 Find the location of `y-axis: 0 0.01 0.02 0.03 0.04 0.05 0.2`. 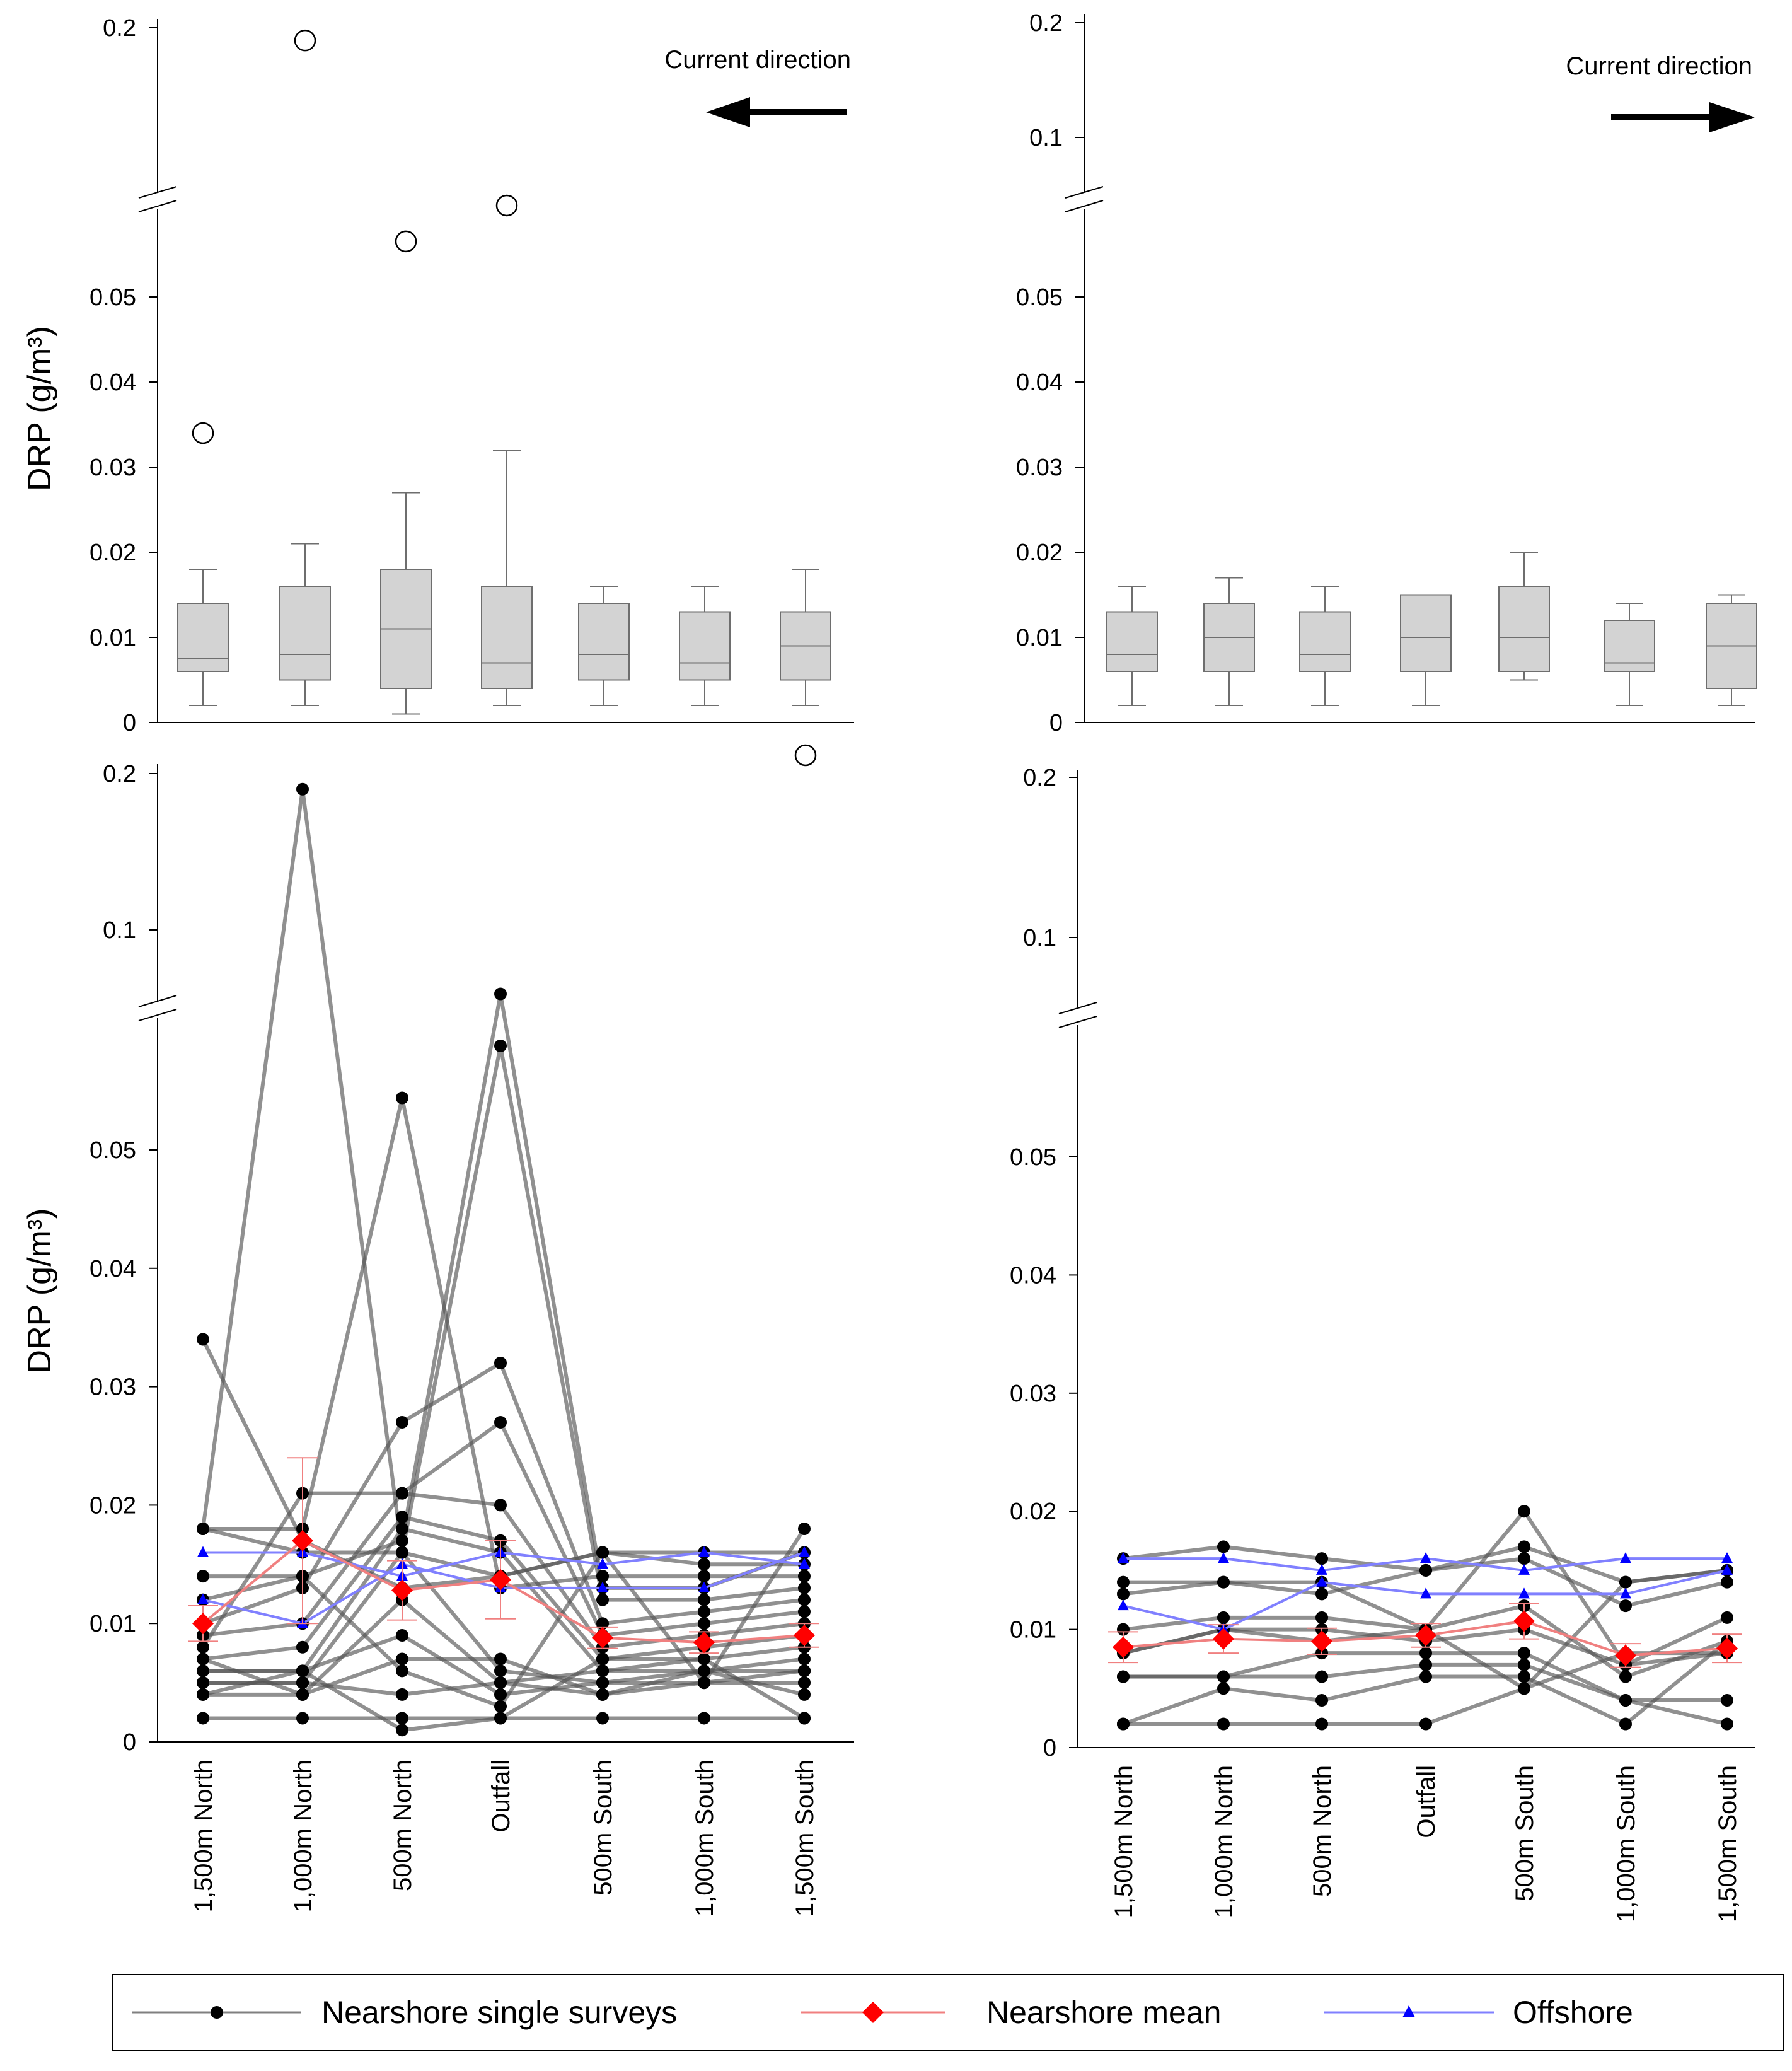

y-axis: 0 0.01 0.02 0.03 0.04 0.05 0.2 is located at coordinates (134, 375).